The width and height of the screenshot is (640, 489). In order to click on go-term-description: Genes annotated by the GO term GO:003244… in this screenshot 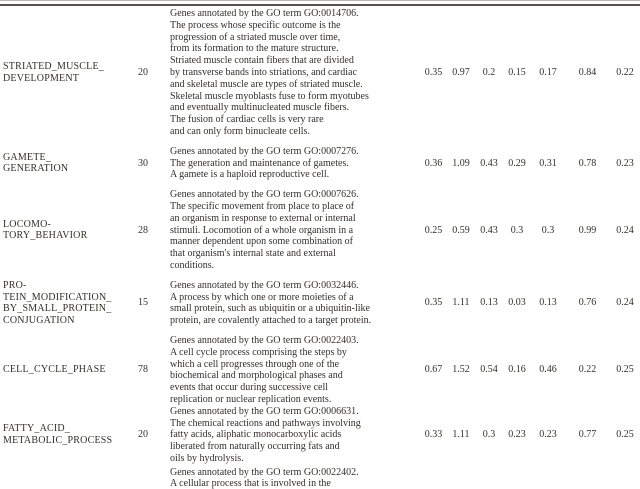, I will do `click(271, 303)`.